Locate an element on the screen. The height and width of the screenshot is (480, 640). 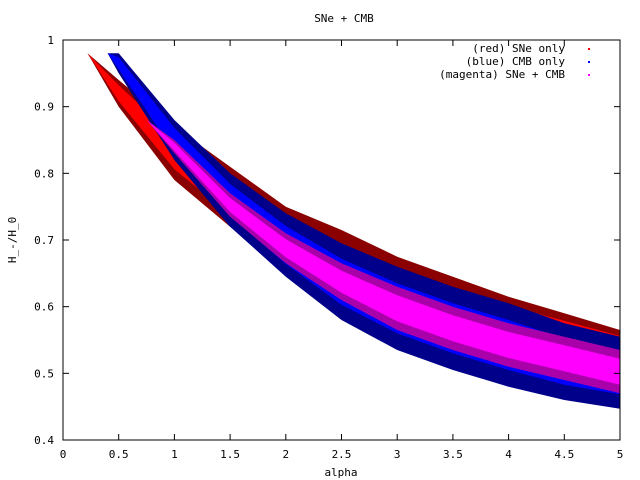
legend-label: (magenta) SNe + CMB is located at coordinates (502, 74).